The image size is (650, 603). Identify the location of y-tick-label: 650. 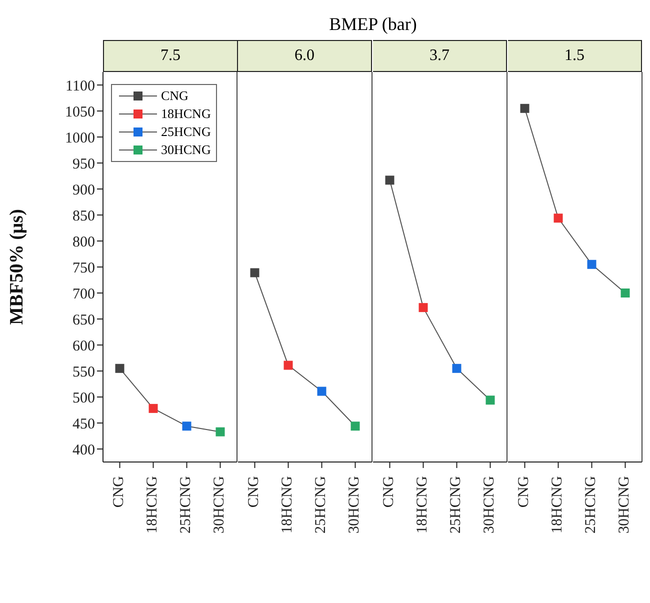
(83, 320).